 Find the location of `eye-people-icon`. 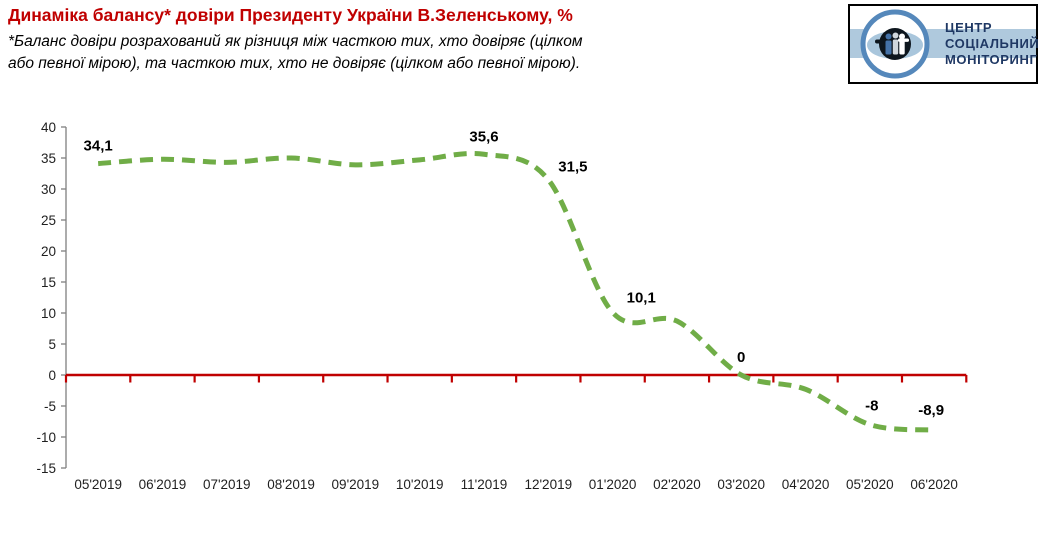

eye-people-icon is located at coordinates (895, 44).